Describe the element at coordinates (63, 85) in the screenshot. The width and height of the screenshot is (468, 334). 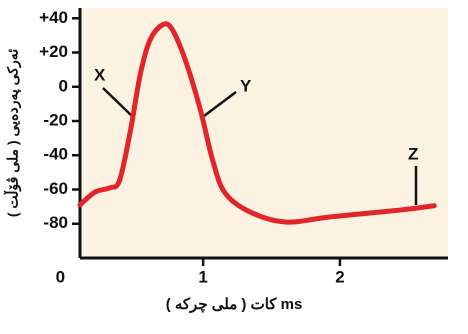
I see `y-tick-label: 0` at that location.